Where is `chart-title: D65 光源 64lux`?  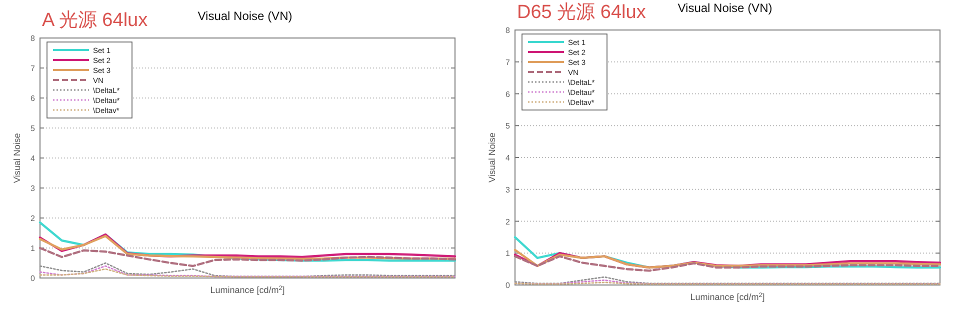
chart-title: D65 光源 64lux is located at coordinates (581, 12).